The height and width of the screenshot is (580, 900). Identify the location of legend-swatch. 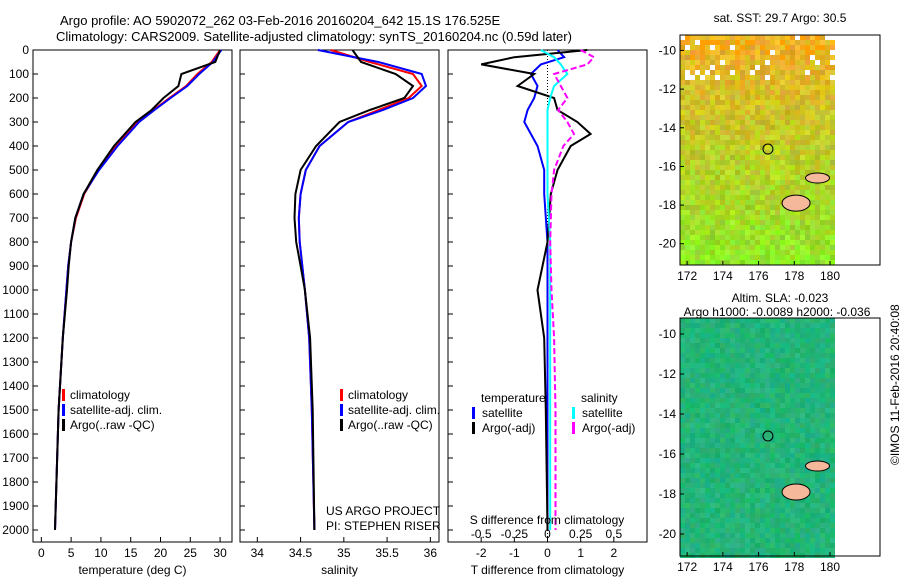
(473, 413).